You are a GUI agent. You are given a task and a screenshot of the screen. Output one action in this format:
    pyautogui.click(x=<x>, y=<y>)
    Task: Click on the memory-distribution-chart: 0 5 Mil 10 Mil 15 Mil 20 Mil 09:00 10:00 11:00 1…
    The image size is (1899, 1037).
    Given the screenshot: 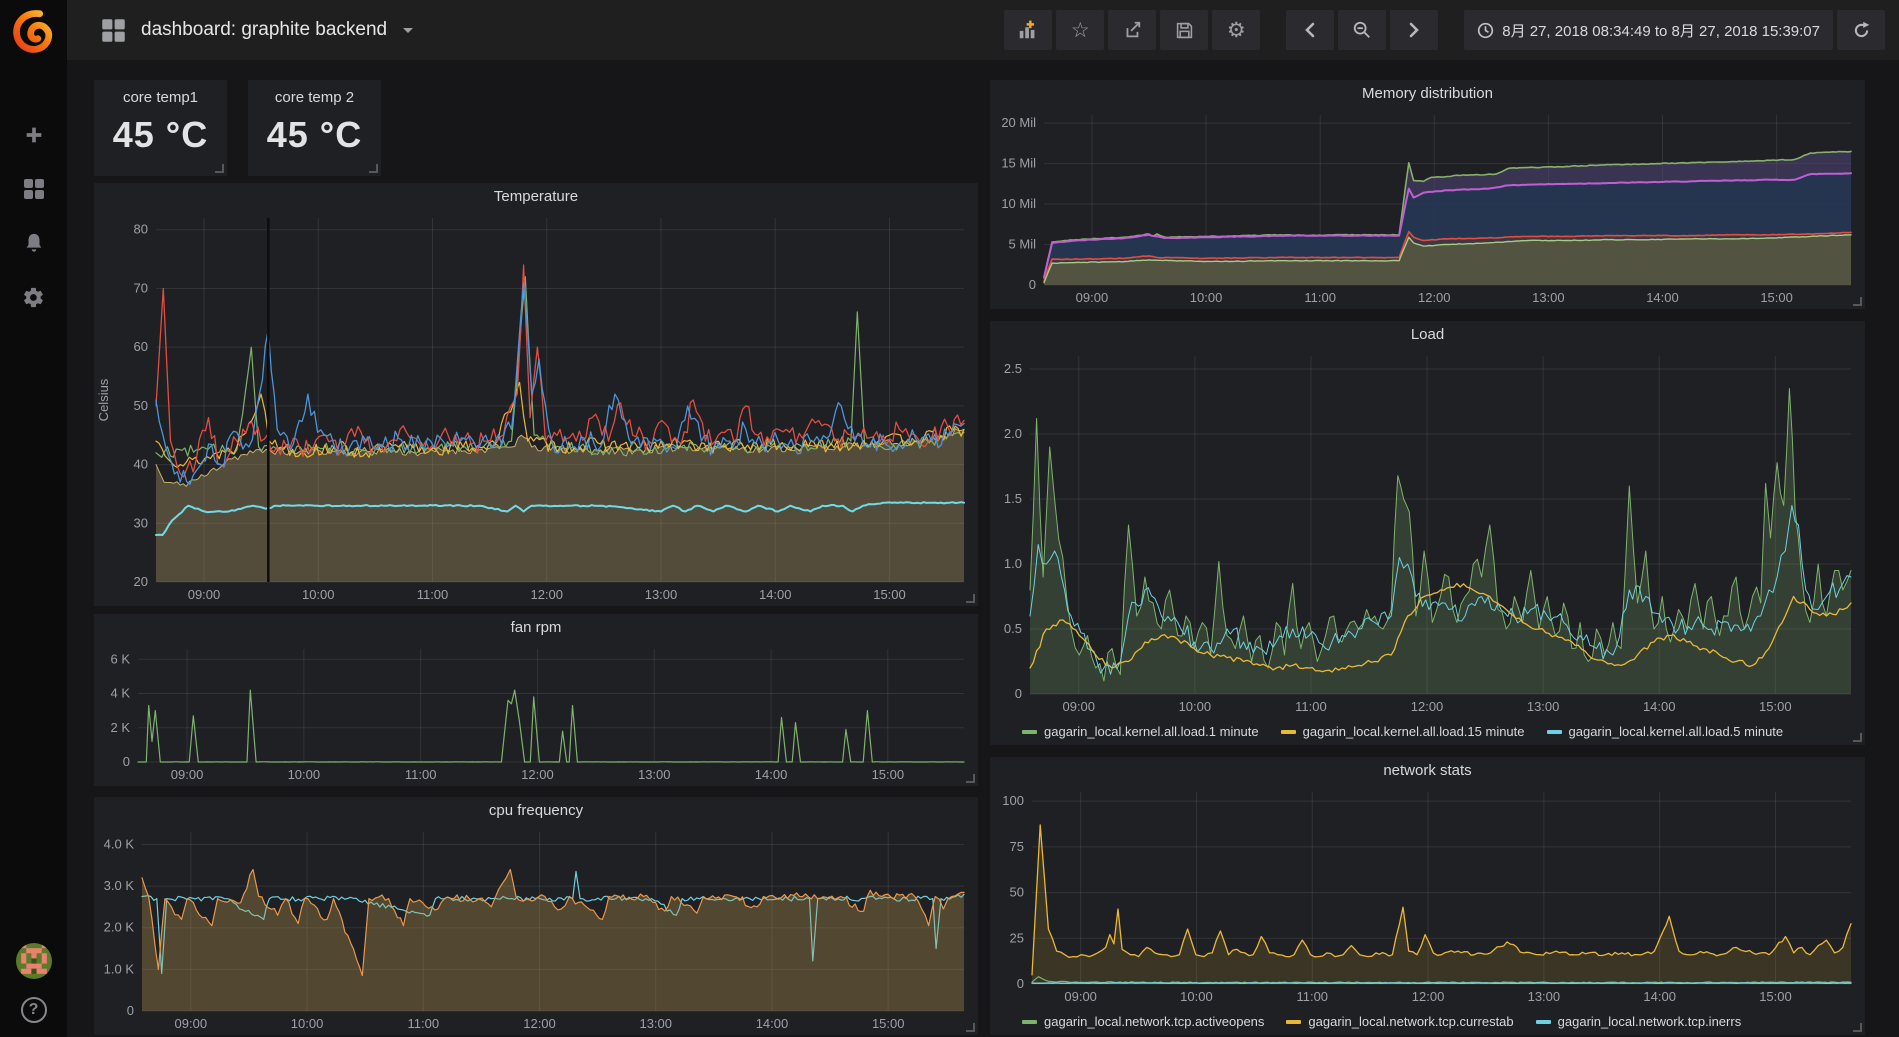 What is the action you would take?
    pyautogui.click(x=1427, y=208)
    